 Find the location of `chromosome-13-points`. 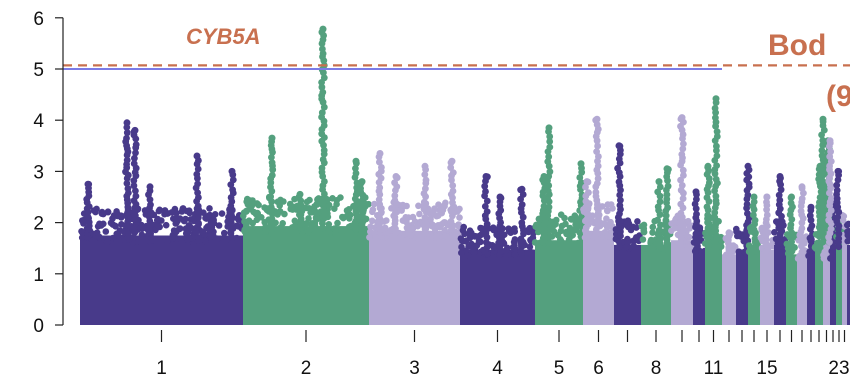

chromosome-13-points is located at coordinates (743, 243).